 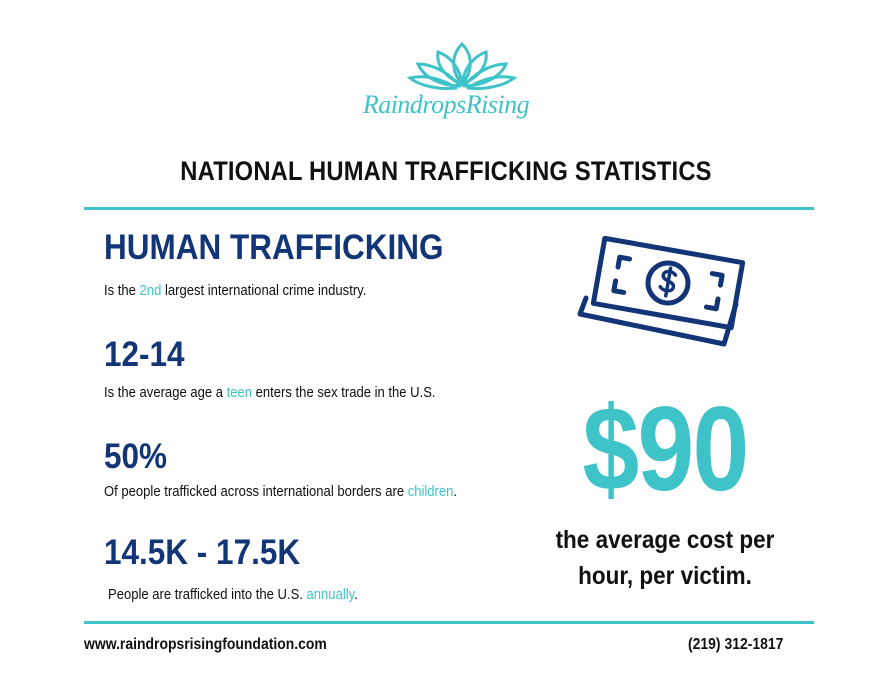 What do you see at coordinates (264, 291) in the screenshot?
I see `text: largest international crime industry.` at bounding box center [264, 291].